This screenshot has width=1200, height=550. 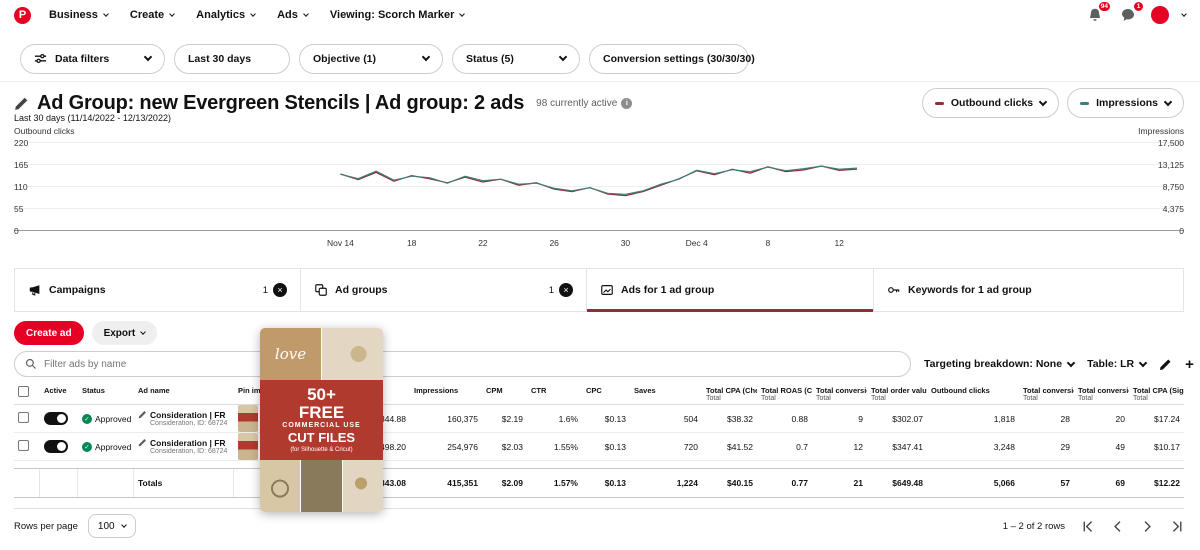 I want to click on cell-ctr: 1.6%, so click(x=568, y=418).